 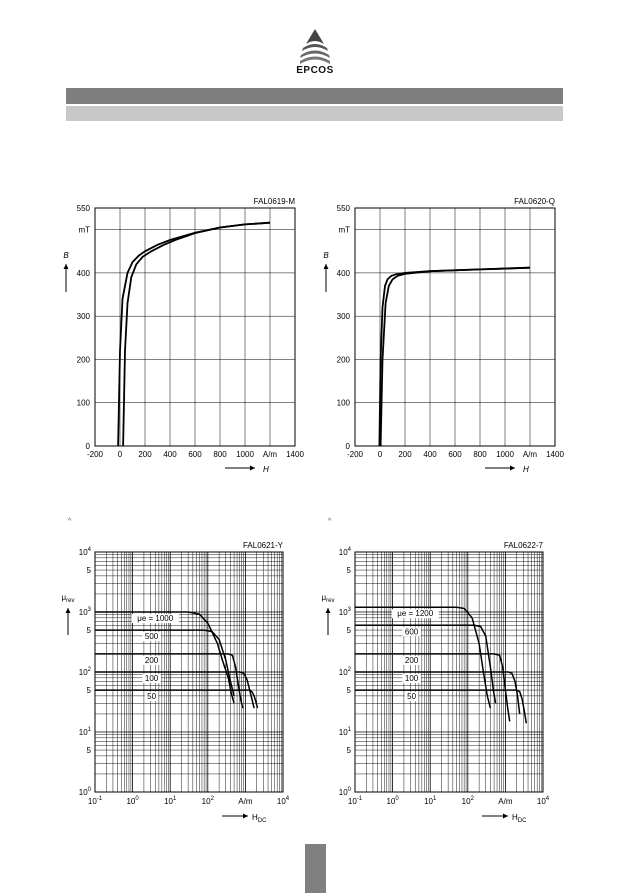 What do you see at coordinates (355, 454) in the screenshot?
I see `x-tick-label: -200` at bounding box center [355, 454].